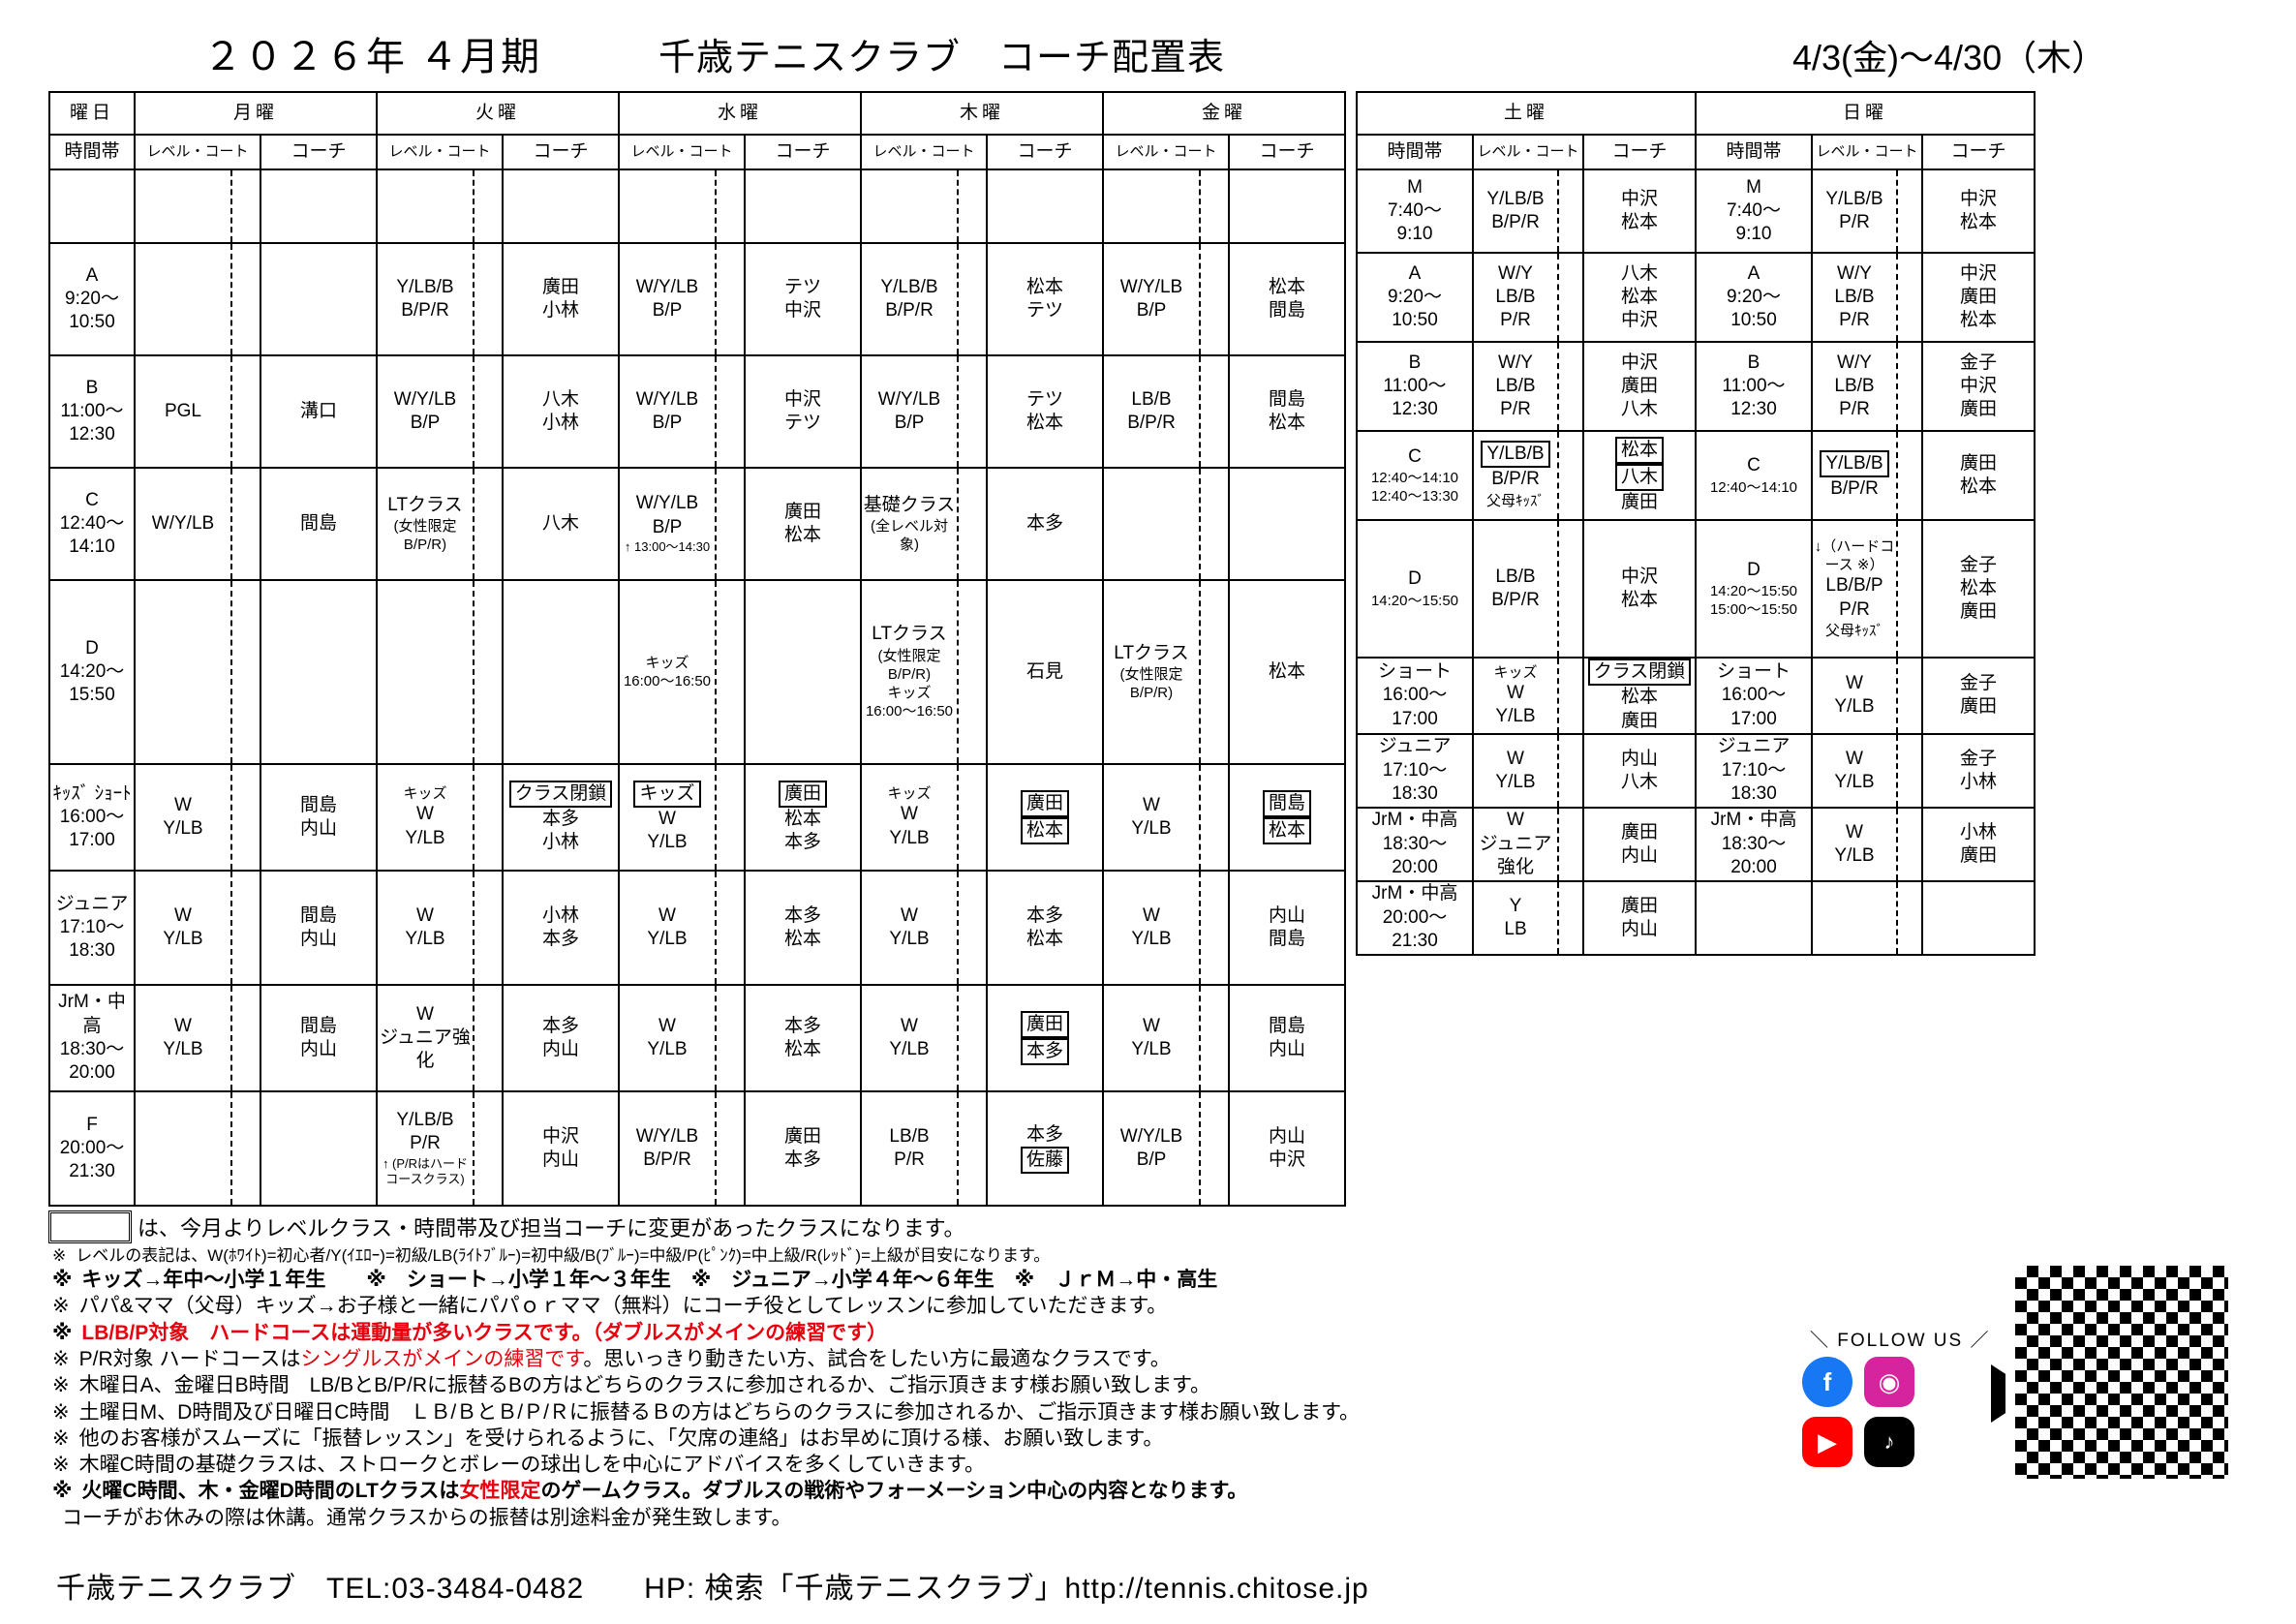  Describe the element at coordinates (1754, 589) in the screenshot. I see `timeslot-cell: D 14:20～15:50 15:00～15:50` at that location.